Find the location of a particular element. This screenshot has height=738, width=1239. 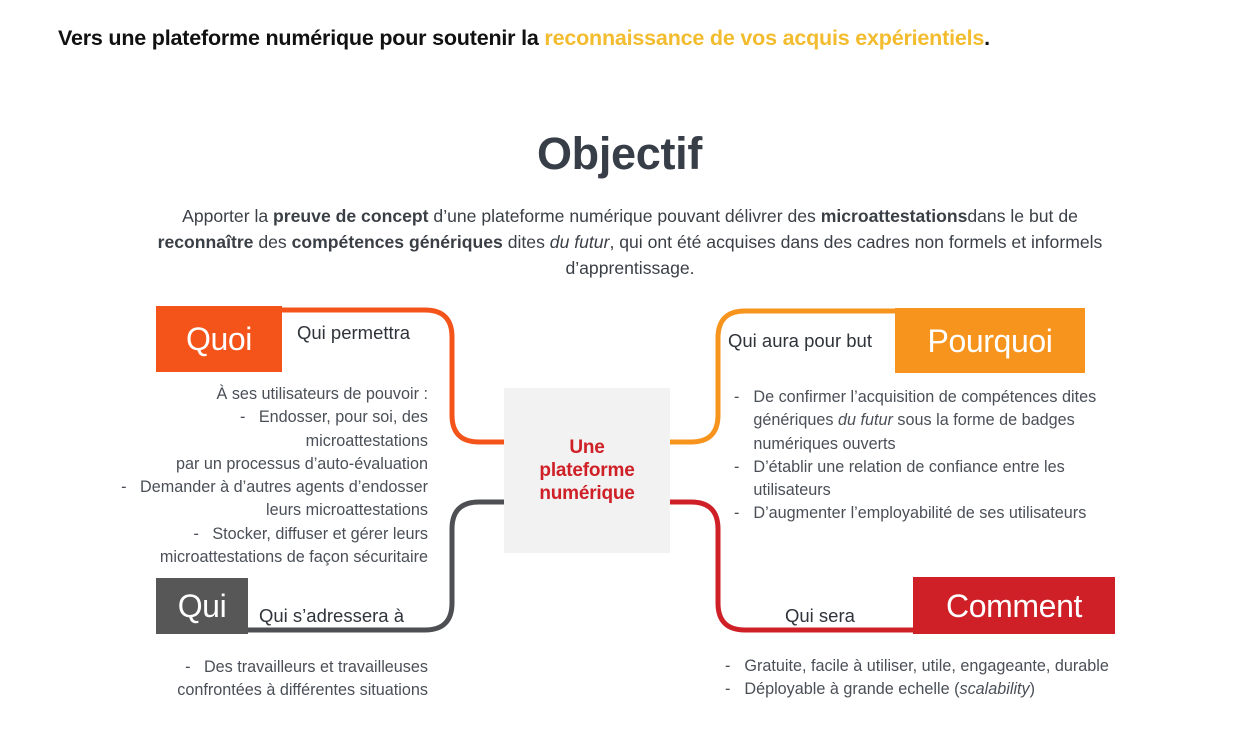

caption-qui: Qui s’adressera à is located at coordinates (331, 615).